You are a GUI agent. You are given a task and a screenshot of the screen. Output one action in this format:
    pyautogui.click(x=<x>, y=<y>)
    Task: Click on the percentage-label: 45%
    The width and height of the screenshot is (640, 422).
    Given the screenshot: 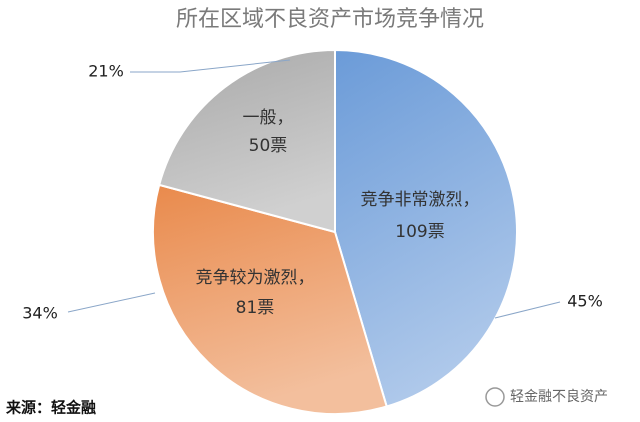 What is the action you would take?
    pyautogui.click(x=585, y=301)
    